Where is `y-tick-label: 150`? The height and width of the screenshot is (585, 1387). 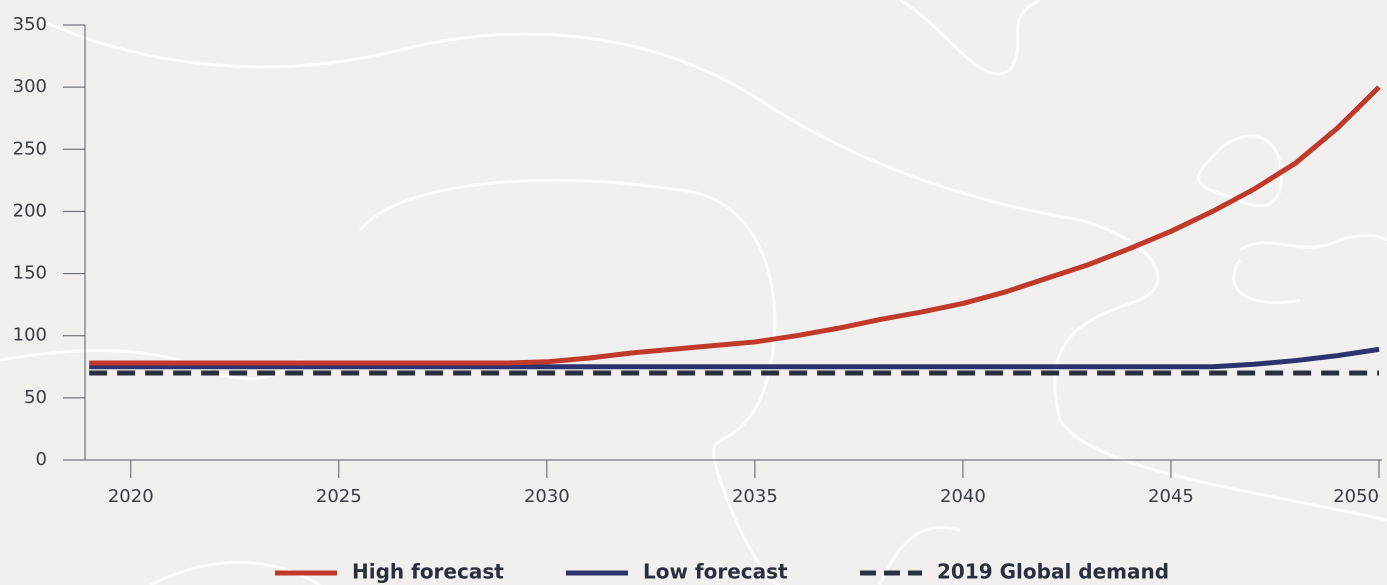 y-tick-label: 150 is located at coordinates (30, 273).